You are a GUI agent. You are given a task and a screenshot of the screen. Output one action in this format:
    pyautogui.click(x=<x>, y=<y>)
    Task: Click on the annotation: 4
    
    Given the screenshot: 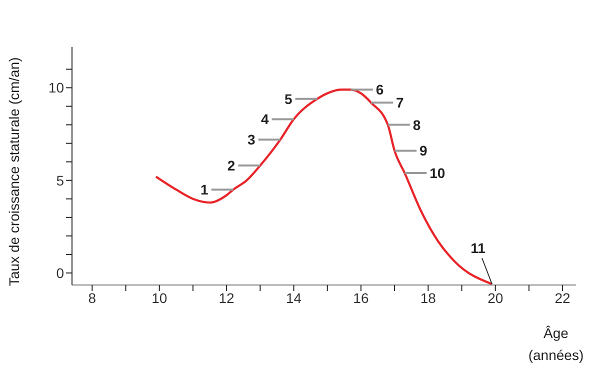 What is the action you would take?
    pyautogui.click(x=264, y=119)
    